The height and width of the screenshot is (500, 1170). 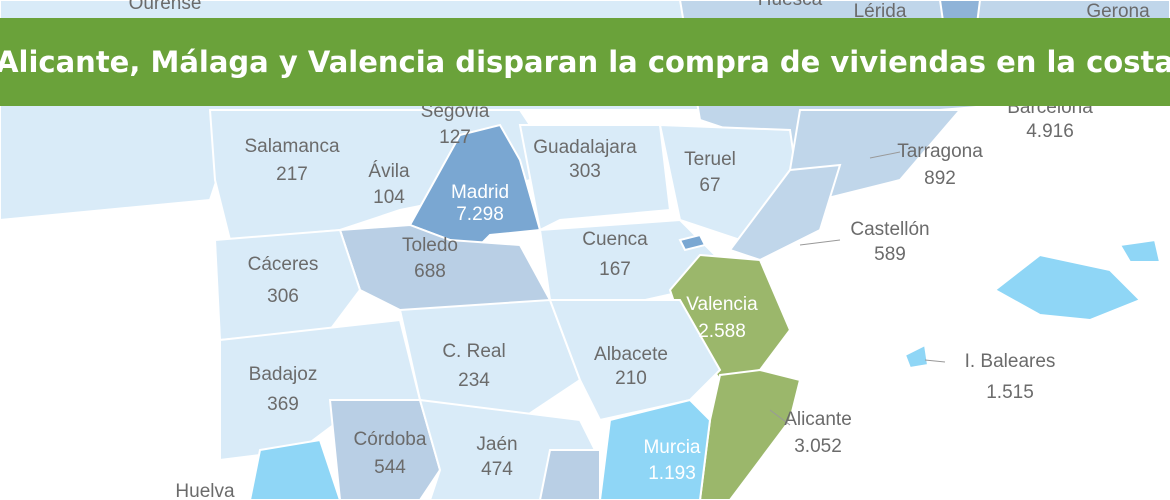 I want to click on region-name: Salamanca, so click(x=291, y=146).